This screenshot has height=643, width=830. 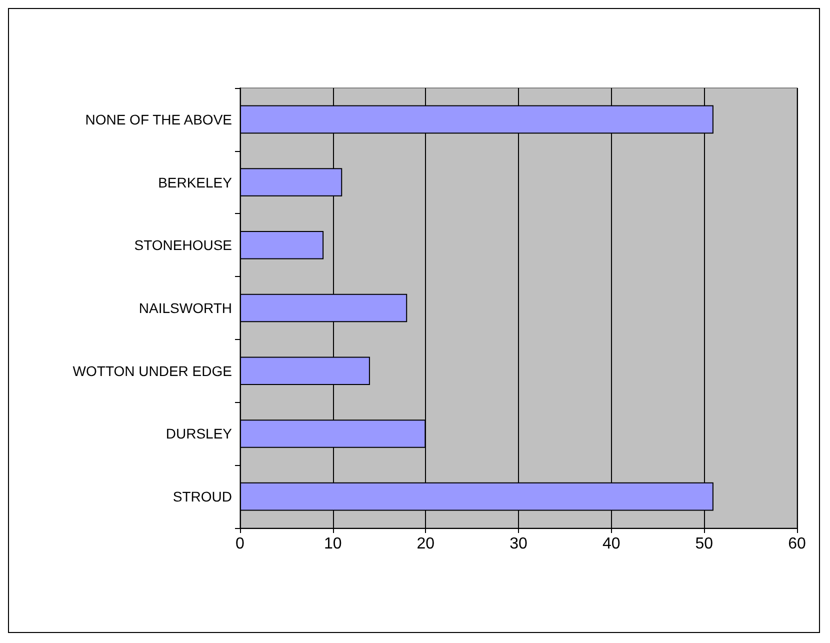 What do you see at coordinates (425, 544) in the screenshot?
I see `x-tick-label: 20` at bounding box center [425, 544].